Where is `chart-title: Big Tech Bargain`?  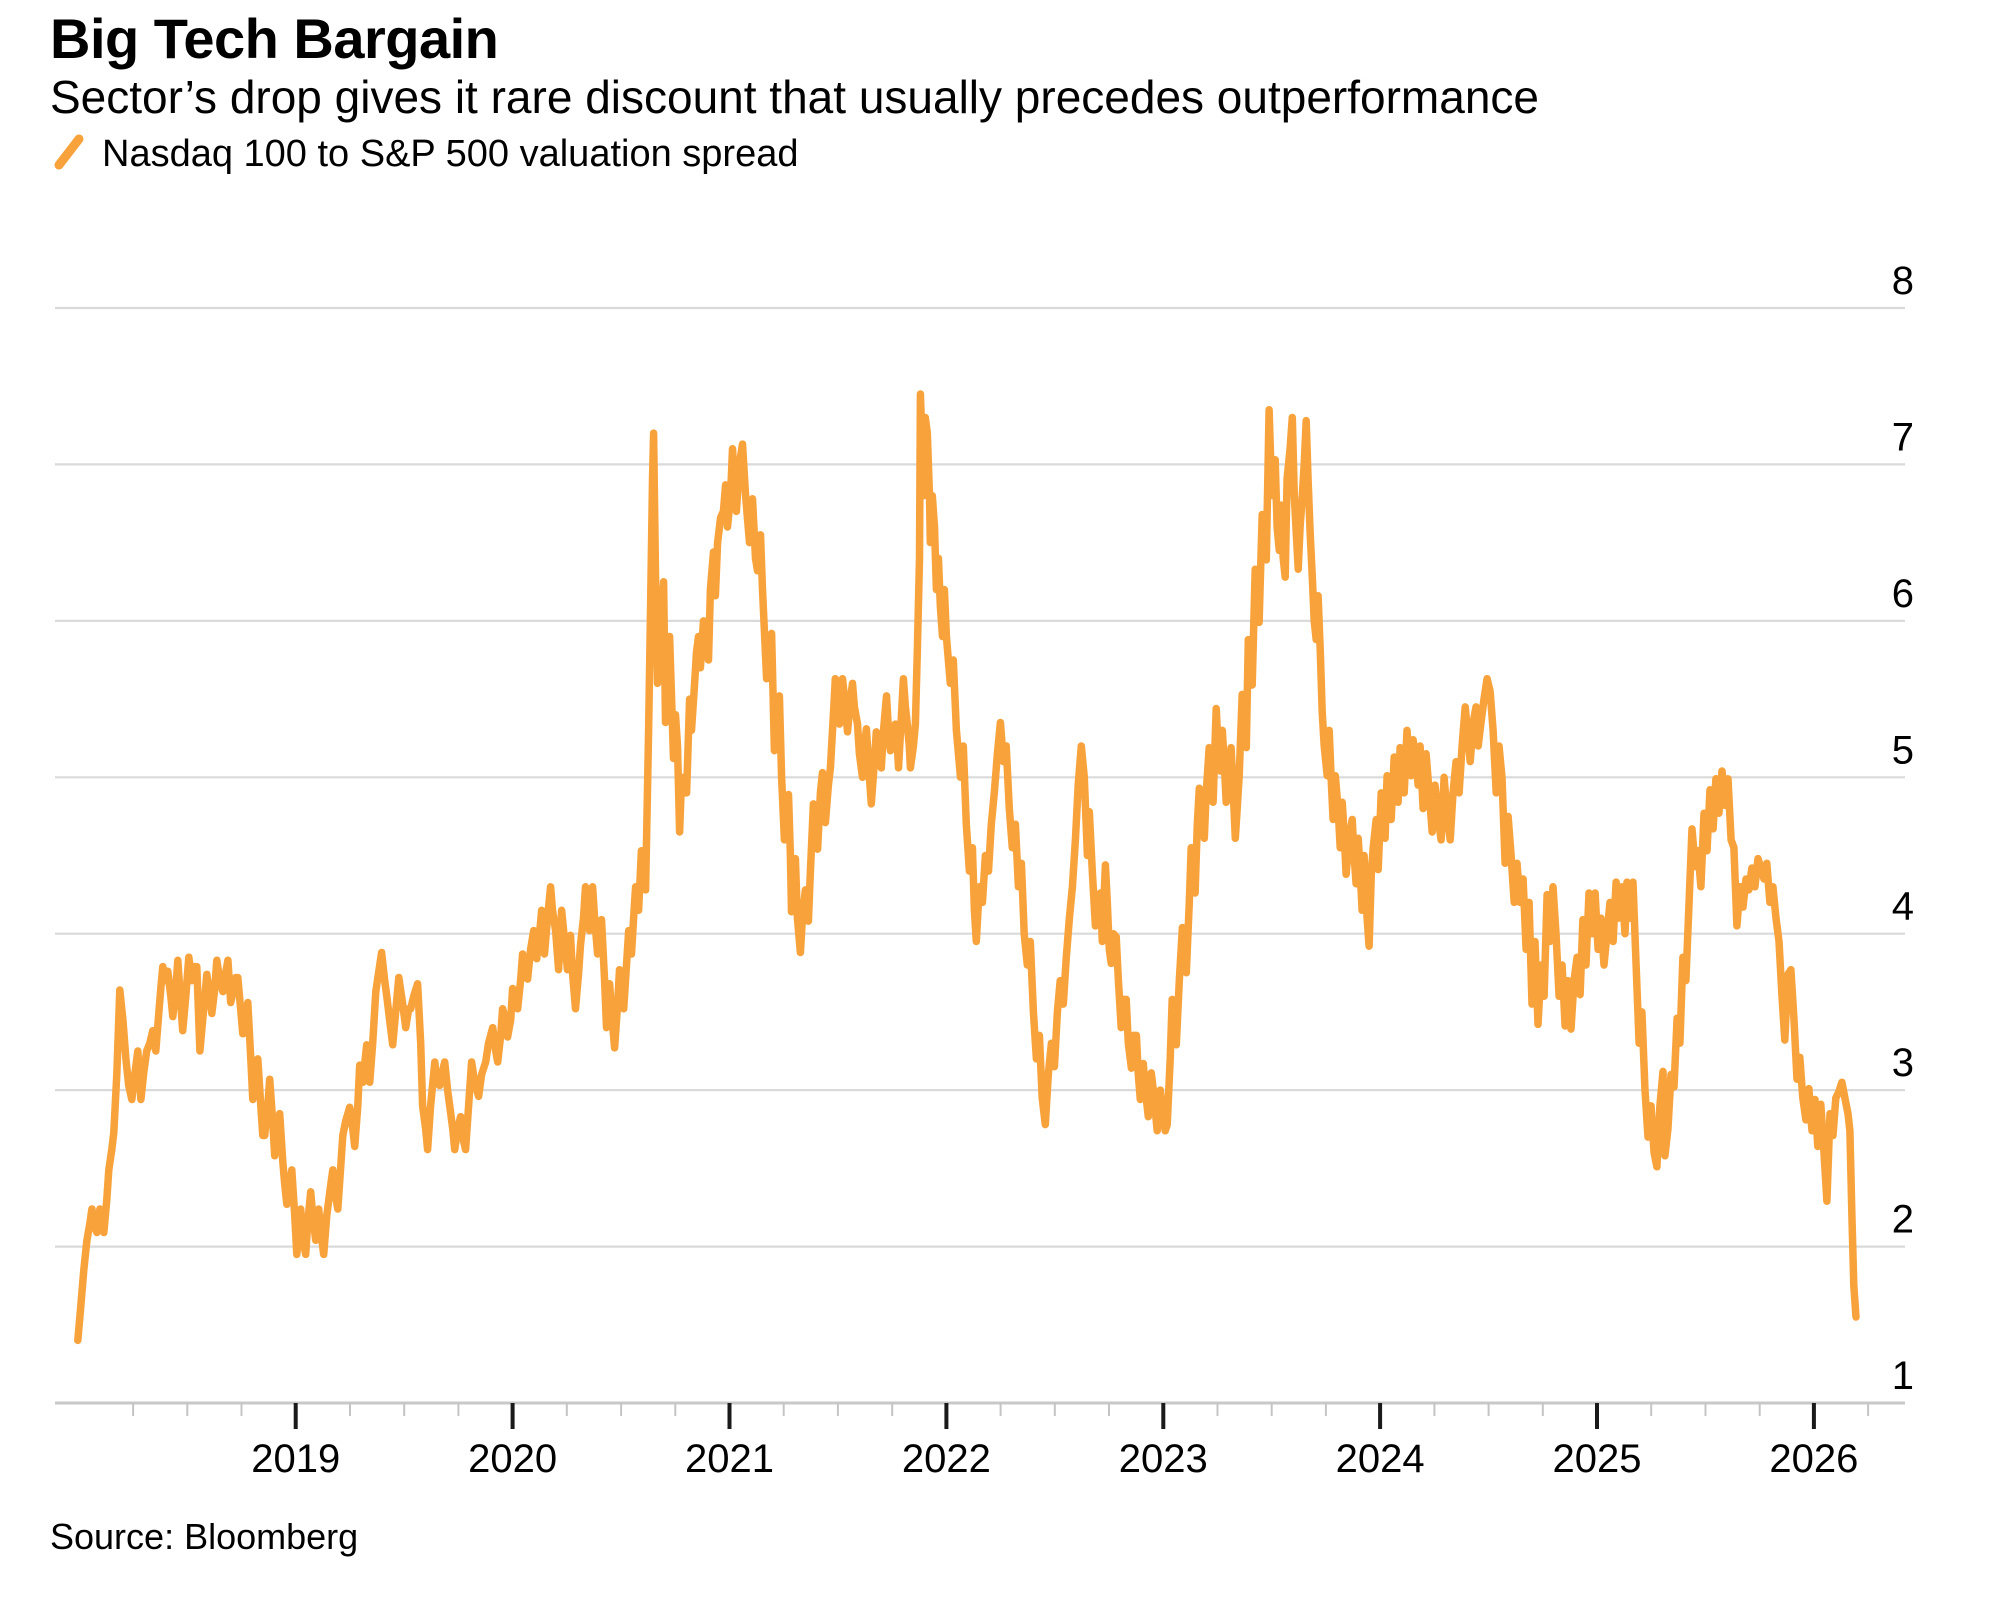
chart-title: Big Tech Bargain is located at coordinates (274, 38).